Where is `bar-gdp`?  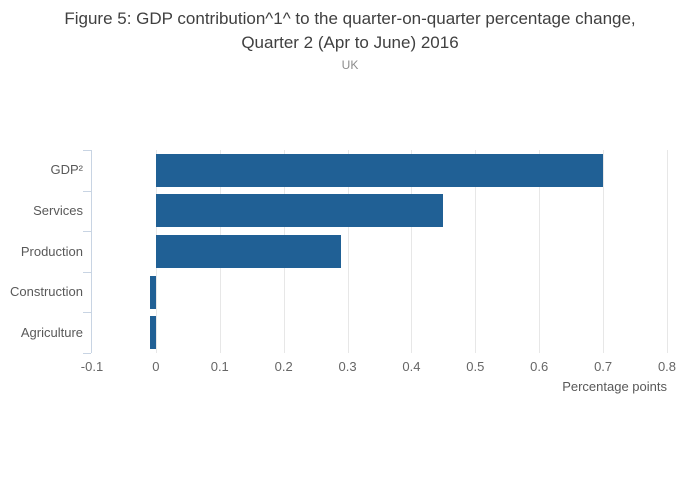 bar-gdp is located at coordinates (379, 170).